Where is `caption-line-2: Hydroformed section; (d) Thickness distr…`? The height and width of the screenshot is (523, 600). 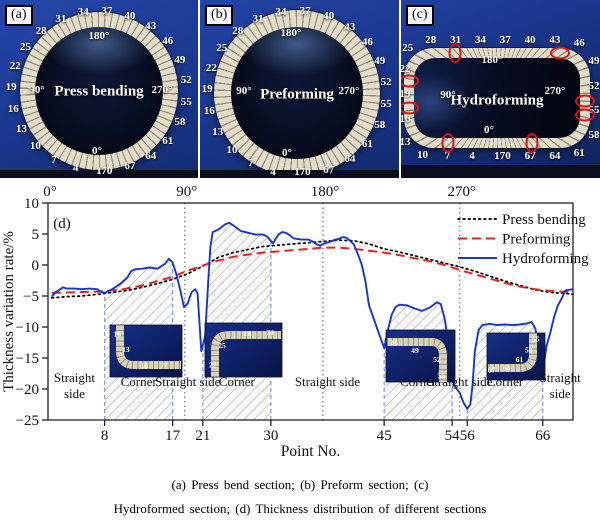
caption-line-2: Hydroformed section; (d) Thickness distr… is located at coordinates (300, 508).